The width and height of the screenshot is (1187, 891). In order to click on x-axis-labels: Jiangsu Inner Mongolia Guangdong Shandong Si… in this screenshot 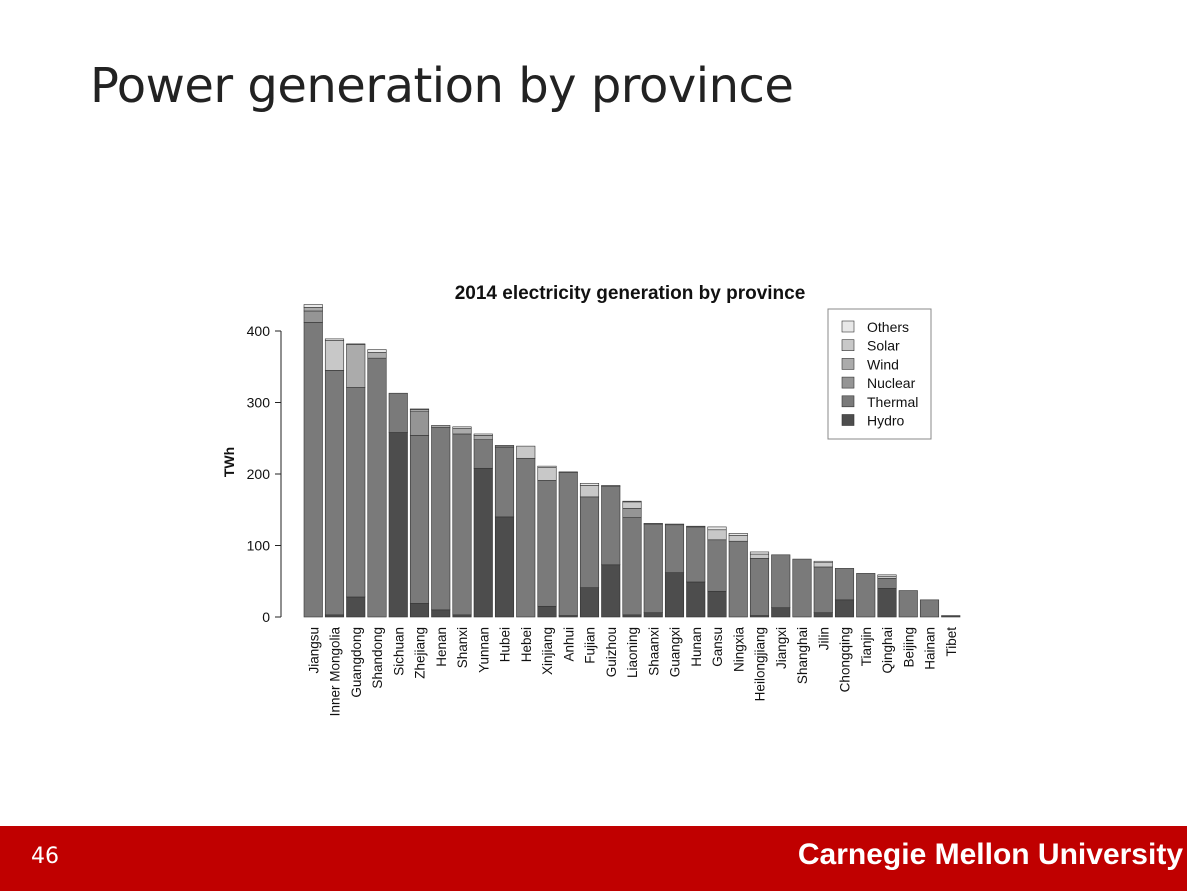, I will do `click(632, 672)`.